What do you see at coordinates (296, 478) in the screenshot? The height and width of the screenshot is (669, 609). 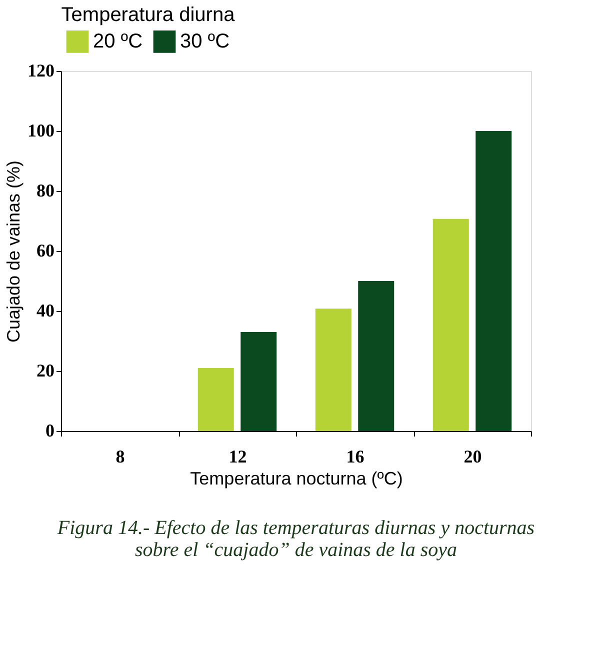 I see `x-axis-title: Temperatura nocturna (ºC)` at bounding box center [296, 478].